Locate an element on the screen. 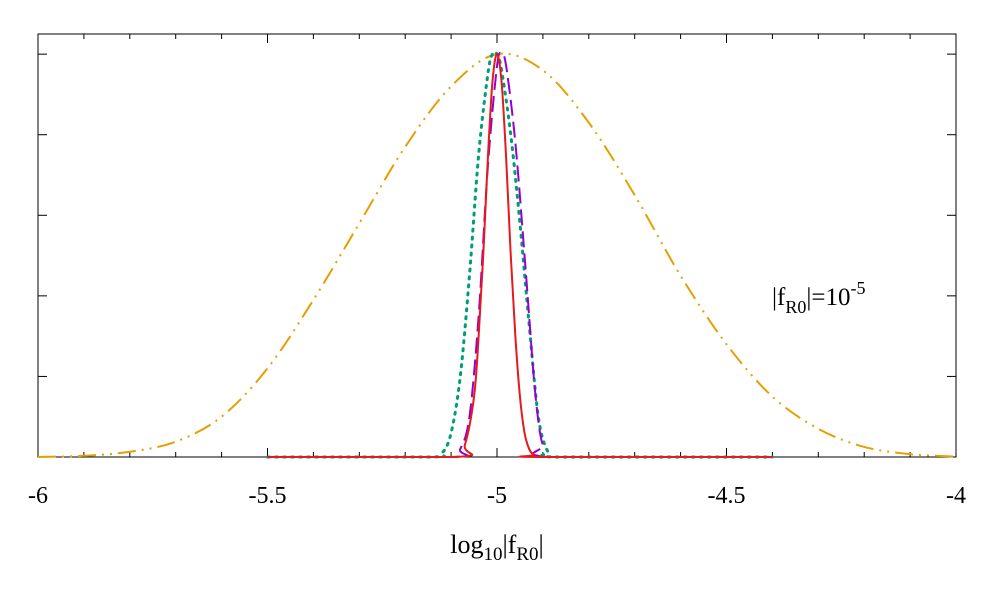 The height and width of the screenshot is (600, 1000). annotation-fr0: |fR0|=10-5 is located at coordinates (818, 297).